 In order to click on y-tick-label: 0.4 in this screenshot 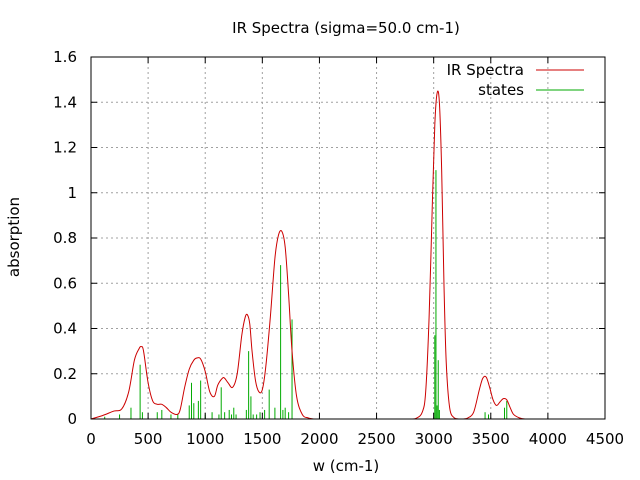, I will do `click(65, 329)`.